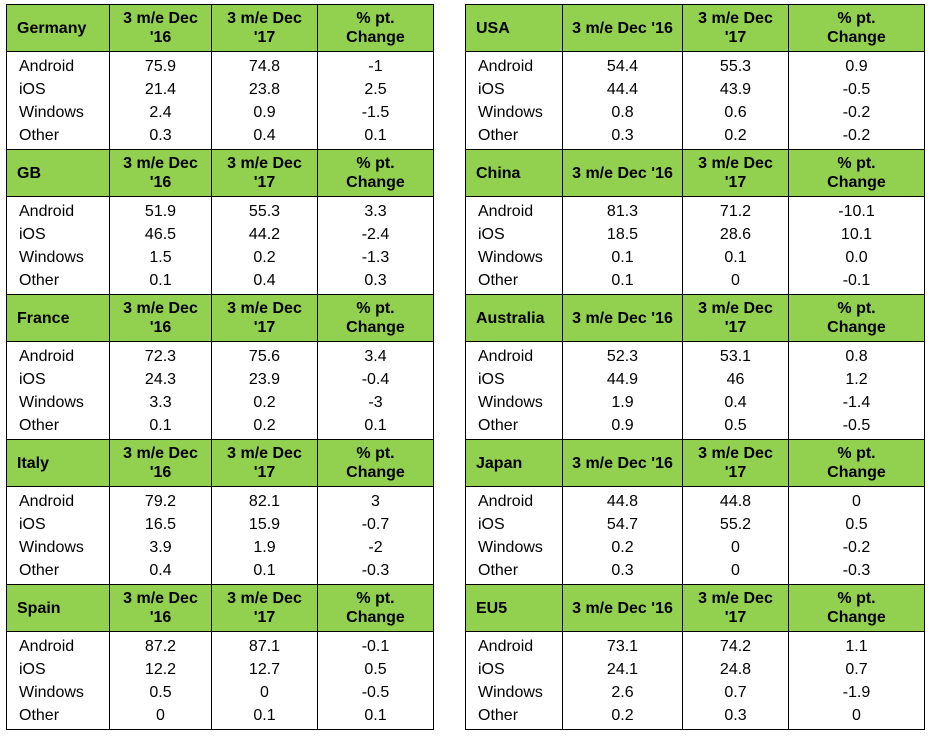 Image resolution: width=930 pixels, height=741 pixels. What do you see at coordinates (735, 379) in the screenshot?
I see `value: 46` at bounding box center [735, 379].